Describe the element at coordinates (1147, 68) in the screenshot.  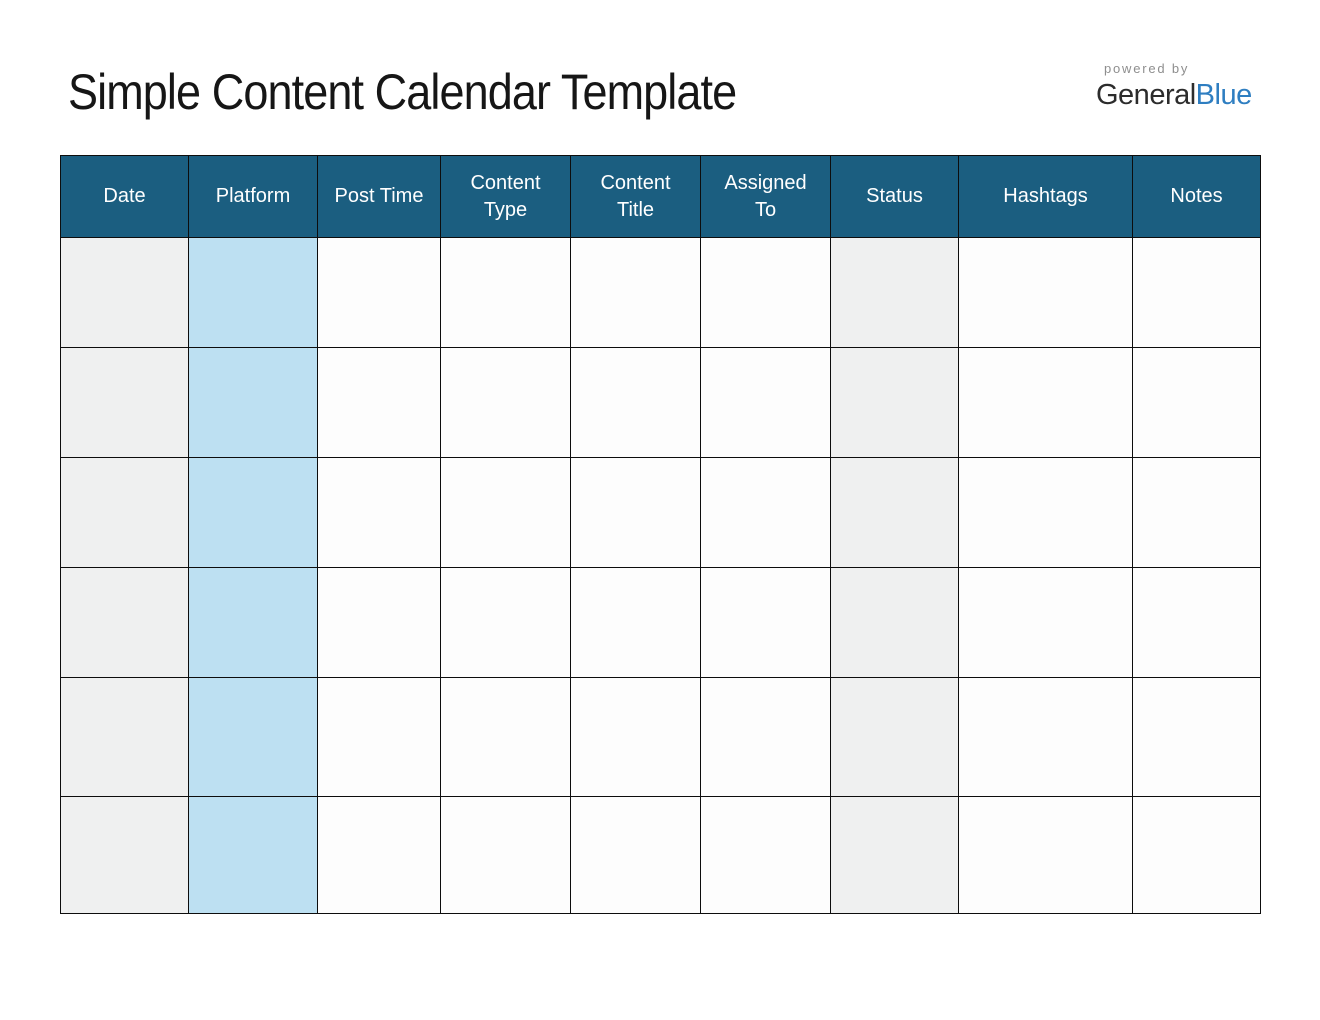
I see `powered-by-label: powered by` at that location.